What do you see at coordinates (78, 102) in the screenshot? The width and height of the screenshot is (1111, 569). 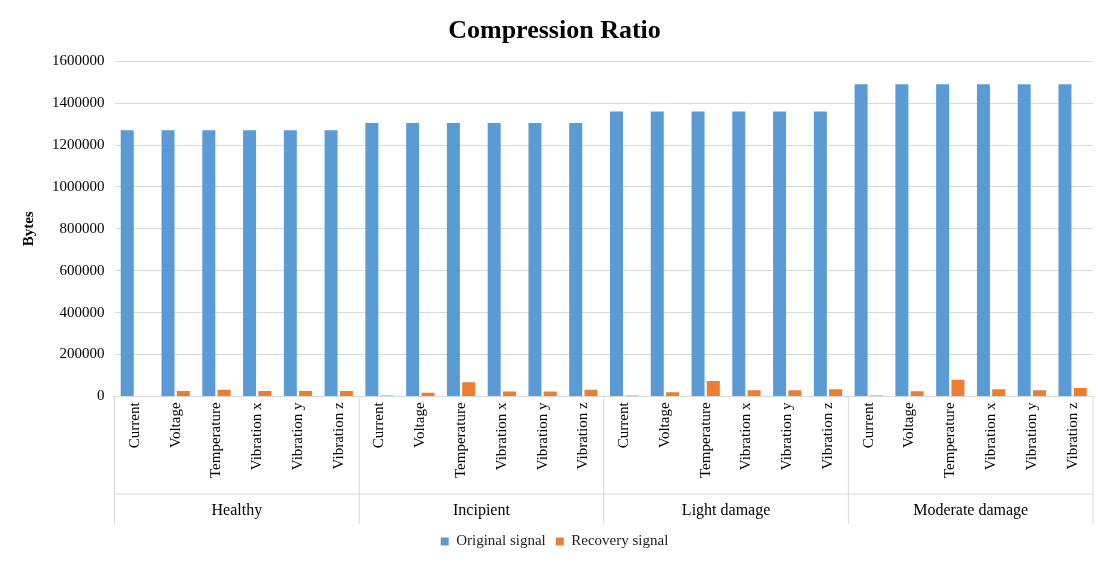 I see `y-tick-label: 1400000` at bounding box center [78, 102].